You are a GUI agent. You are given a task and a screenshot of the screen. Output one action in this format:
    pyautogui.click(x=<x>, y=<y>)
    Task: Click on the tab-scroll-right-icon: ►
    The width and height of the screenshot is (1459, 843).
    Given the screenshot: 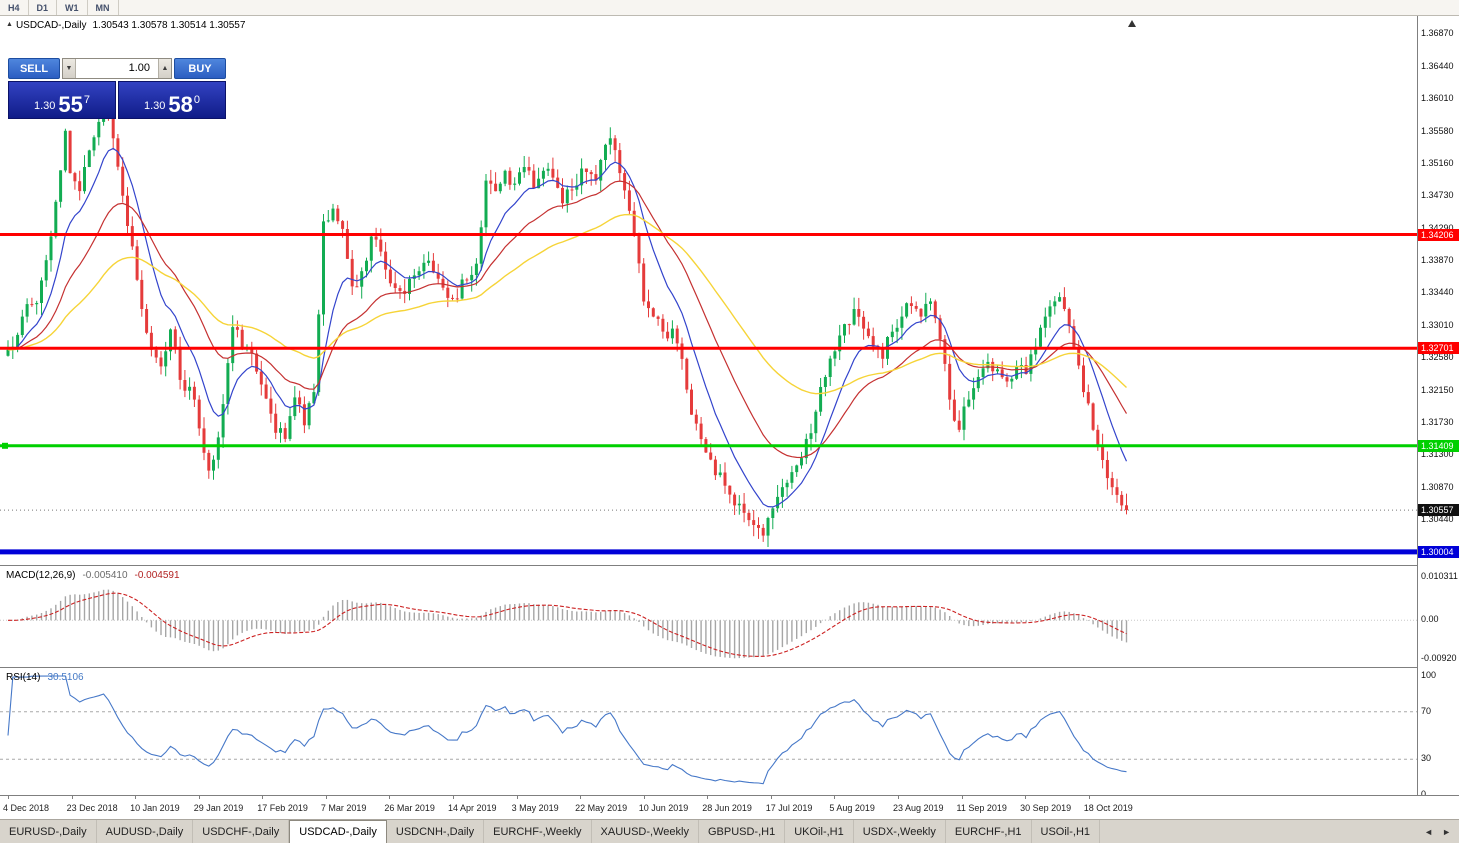 What is the action you would take?
    pyautogui.click(x=1446, y=831)
    